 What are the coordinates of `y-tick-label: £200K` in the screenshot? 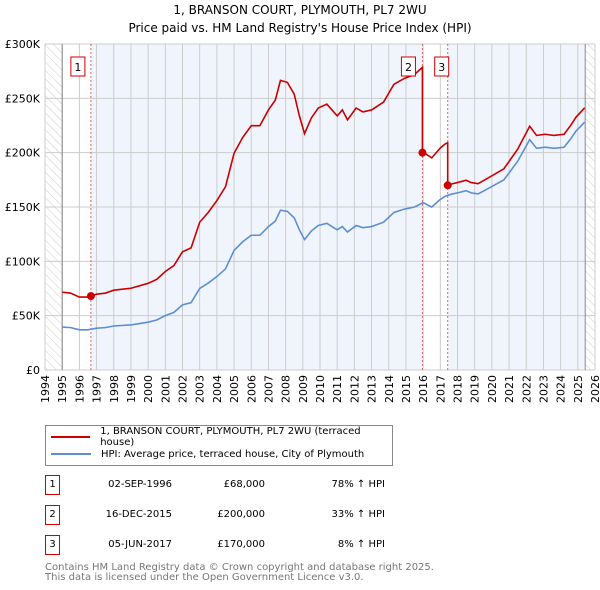 It's located at (23, 153).